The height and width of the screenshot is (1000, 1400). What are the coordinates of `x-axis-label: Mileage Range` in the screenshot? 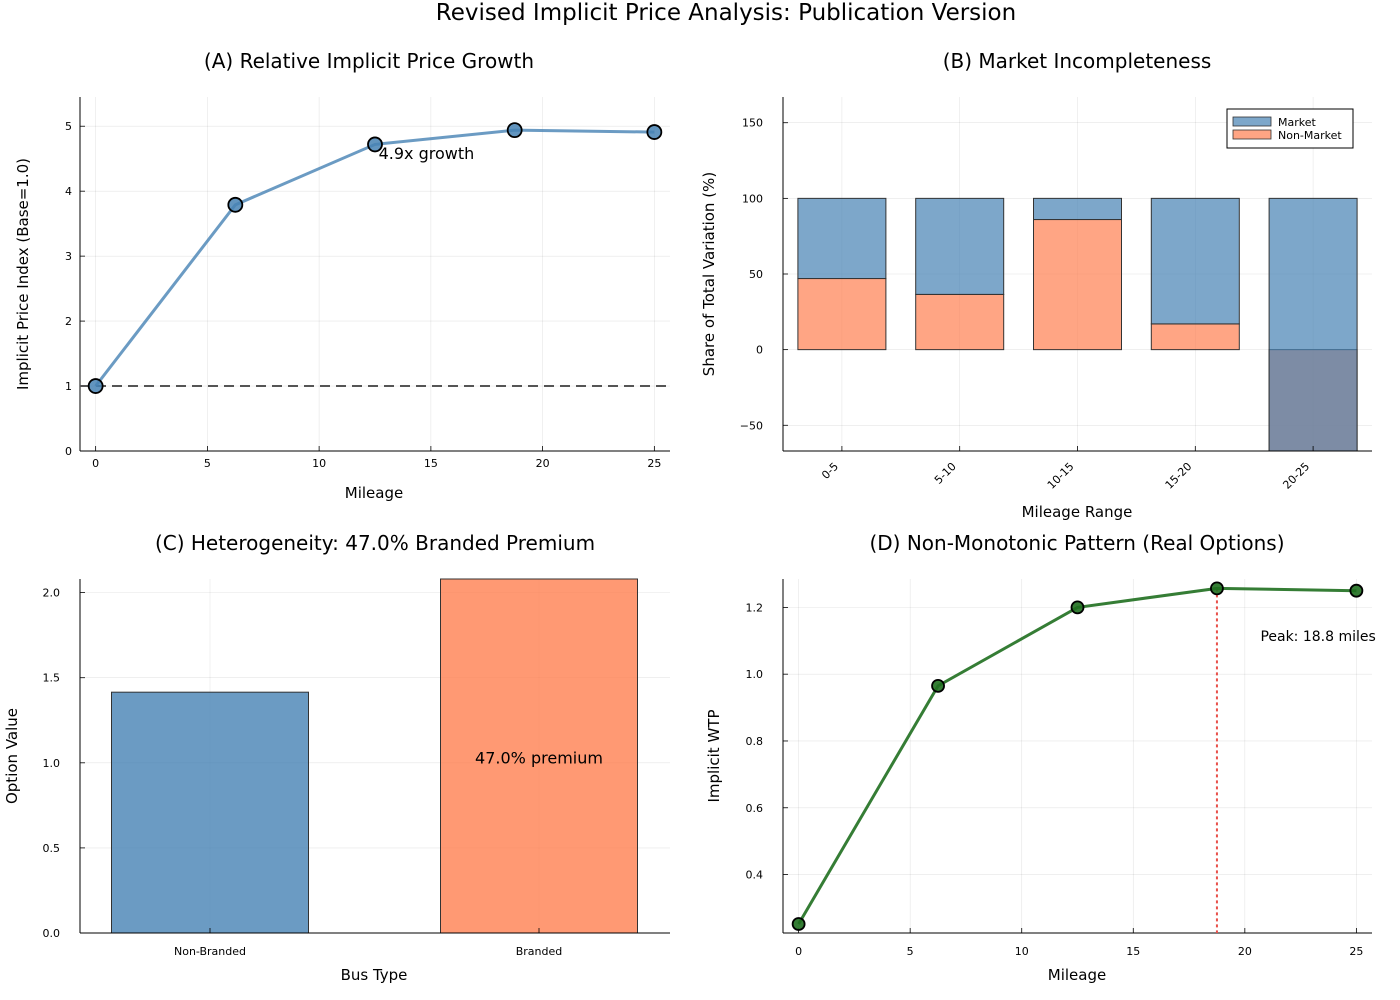 It's located at (1077, 512).